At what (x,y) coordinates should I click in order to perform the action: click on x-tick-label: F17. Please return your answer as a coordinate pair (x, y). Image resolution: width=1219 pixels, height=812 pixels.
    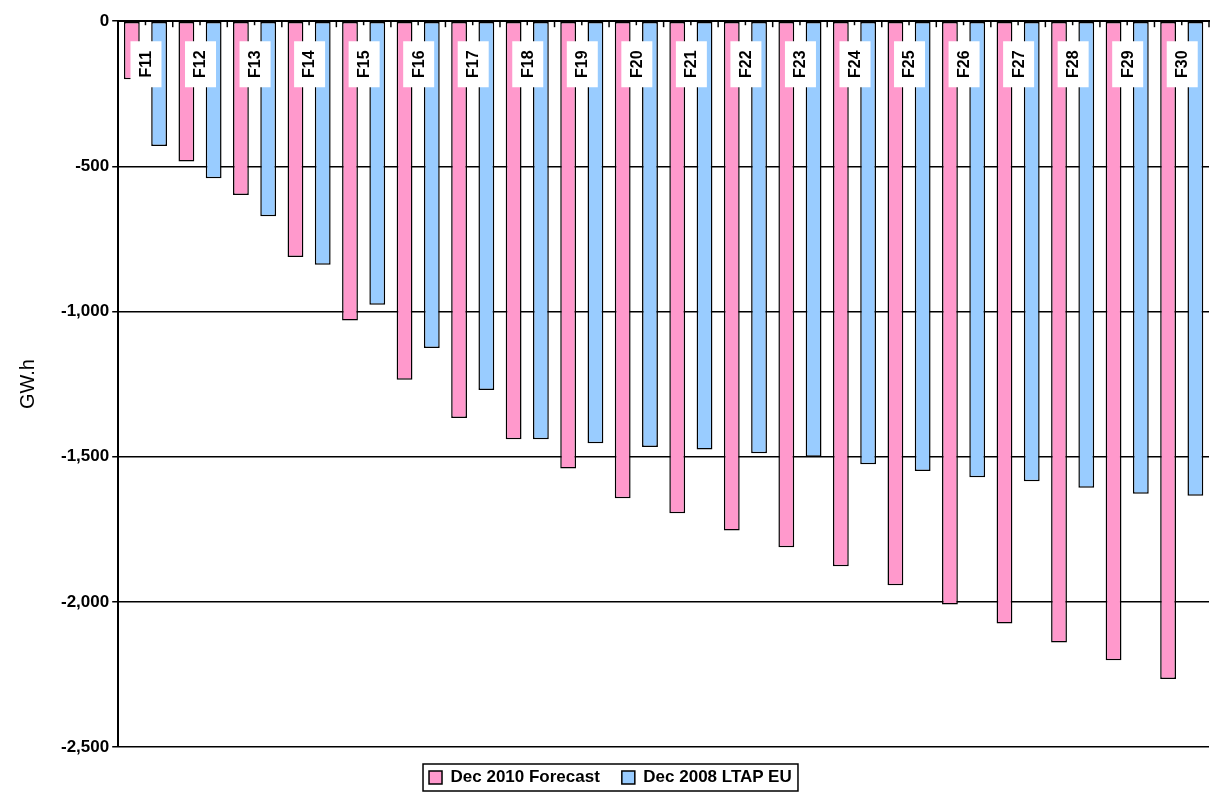
    Looking at the image, I should click on (473, 64).